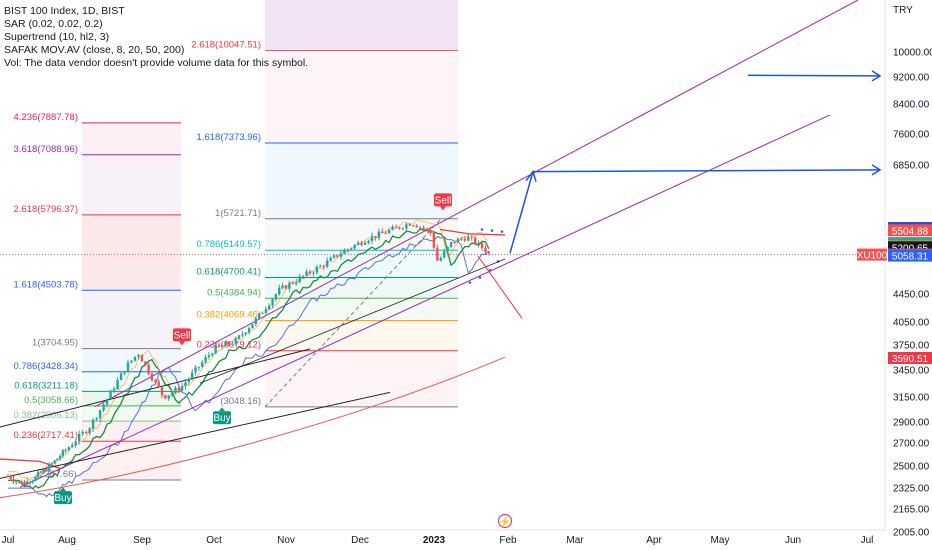 The height and width of the screenshot is (550, 932). I want to click on time-tick-6: 2023, so click(434, 540).